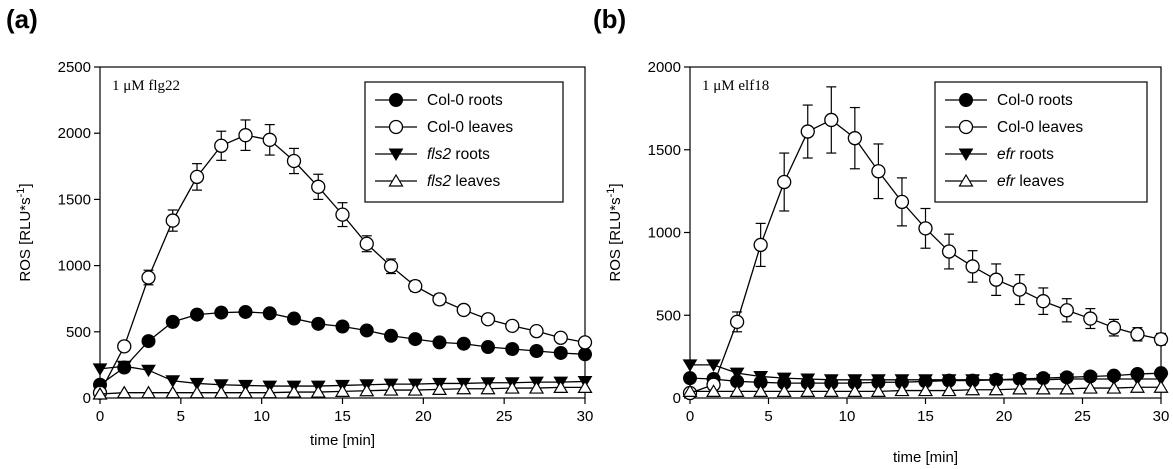 This screenshot has width=1173, height=469. Describe the element at coordinates (1161, 416) in the screenshot. I see `x-tick-label: 30` at that location.